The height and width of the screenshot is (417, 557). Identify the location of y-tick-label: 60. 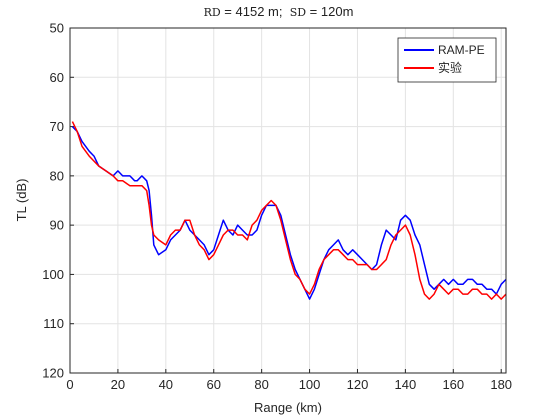
(57, 77).